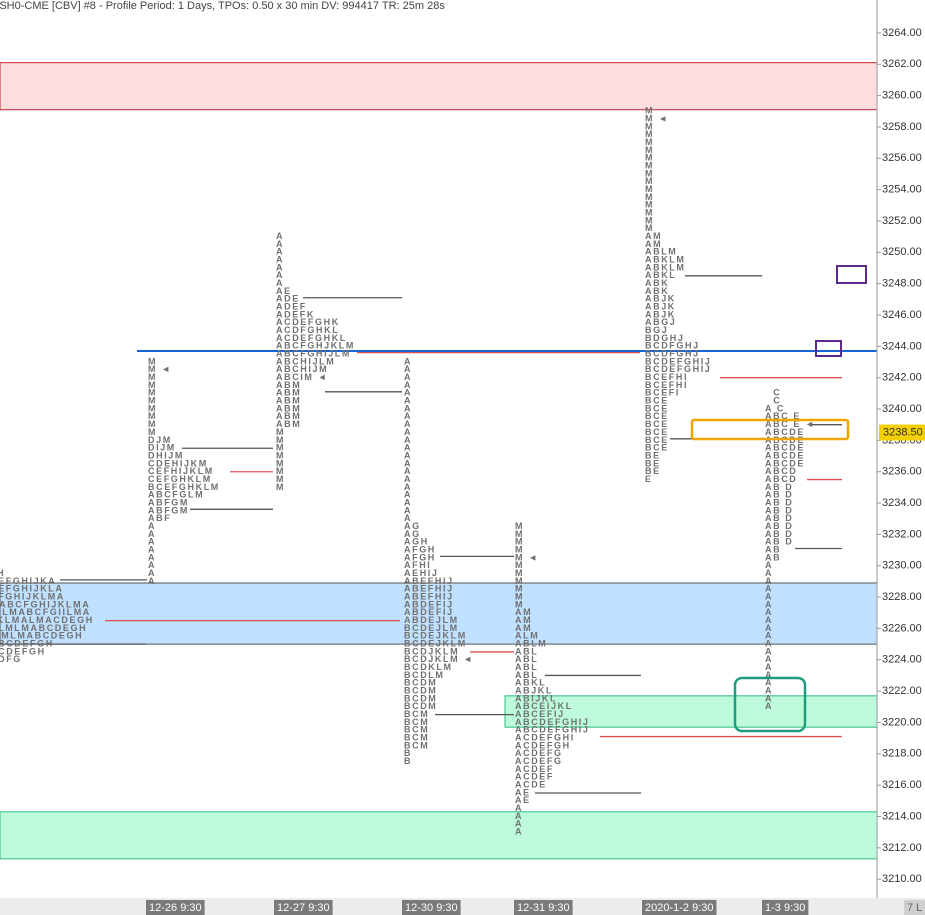 This screenshot has height=915, width=925. Describe the element at coordinates (2, 573) in the screenshot. I see `tpo-row: FH` at that location.